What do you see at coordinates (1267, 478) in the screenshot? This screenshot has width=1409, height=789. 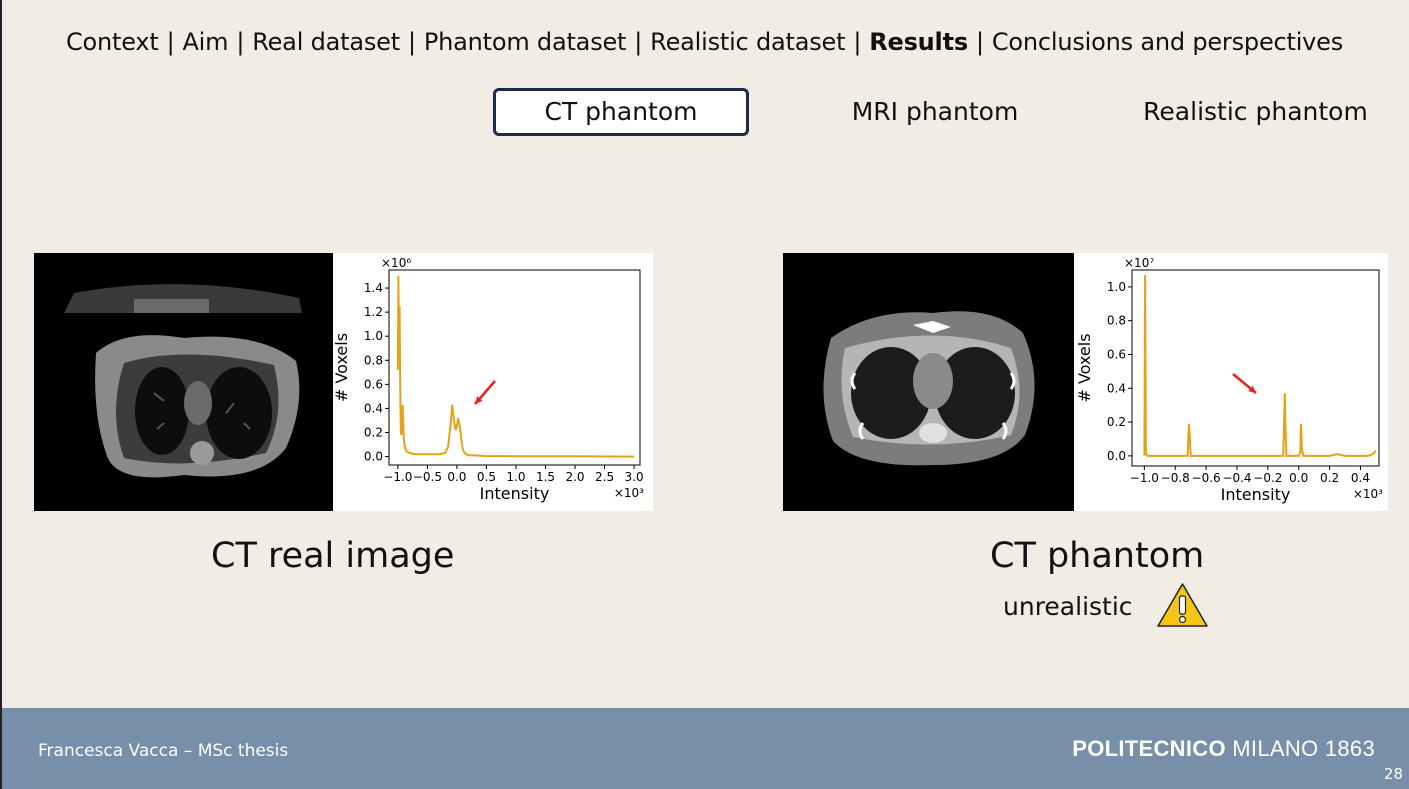 I see `x-tick-label: −0.2` at bounding box center [1267, 478].